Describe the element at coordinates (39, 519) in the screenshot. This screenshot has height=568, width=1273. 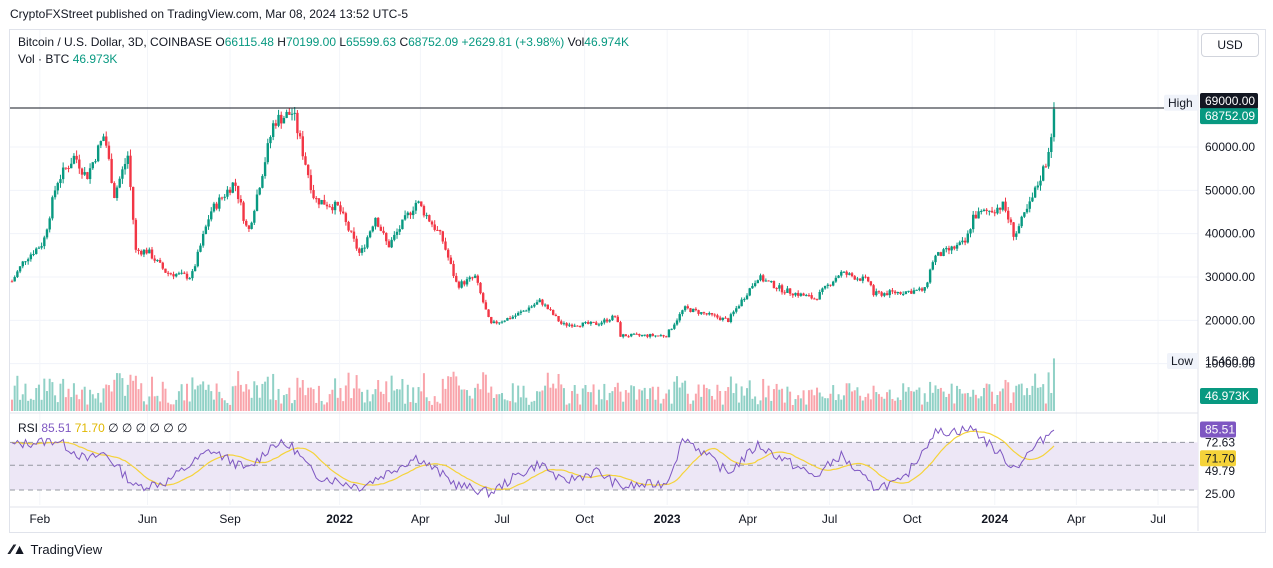
I see `time-tick-label: Feb` at that location.